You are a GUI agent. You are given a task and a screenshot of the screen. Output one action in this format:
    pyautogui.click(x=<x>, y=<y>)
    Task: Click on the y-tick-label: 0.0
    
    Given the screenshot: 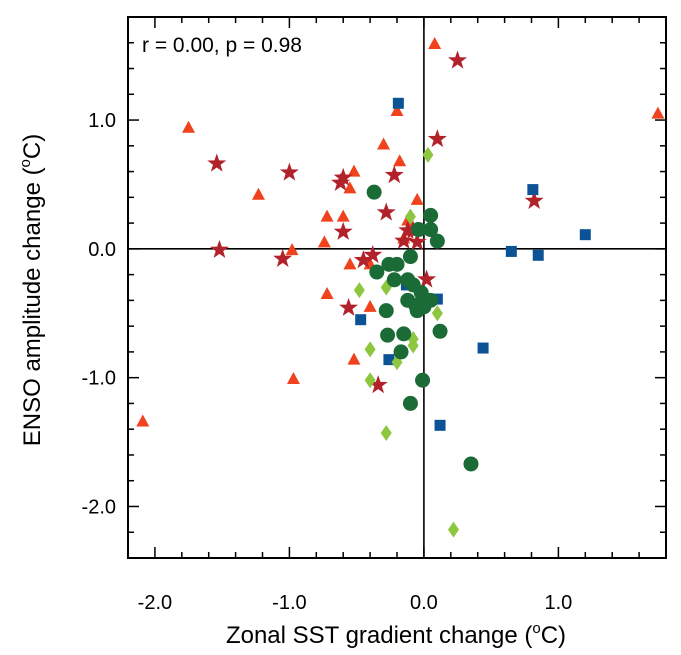 What is the action you would take?
    pyautogui.click(x=102, y=250)
    